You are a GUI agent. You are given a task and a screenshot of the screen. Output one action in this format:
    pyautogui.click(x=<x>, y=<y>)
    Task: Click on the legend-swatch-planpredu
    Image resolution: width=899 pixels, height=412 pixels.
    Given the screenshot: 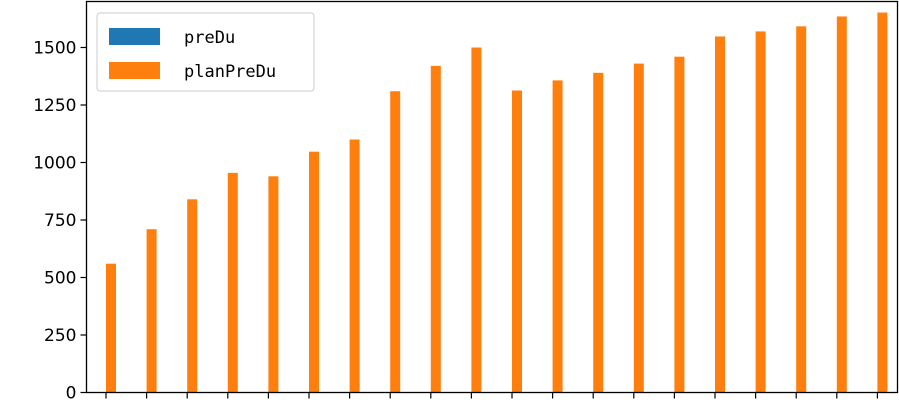 What is the action you would take?
    pyautogui.click(x=134, y=70)
    